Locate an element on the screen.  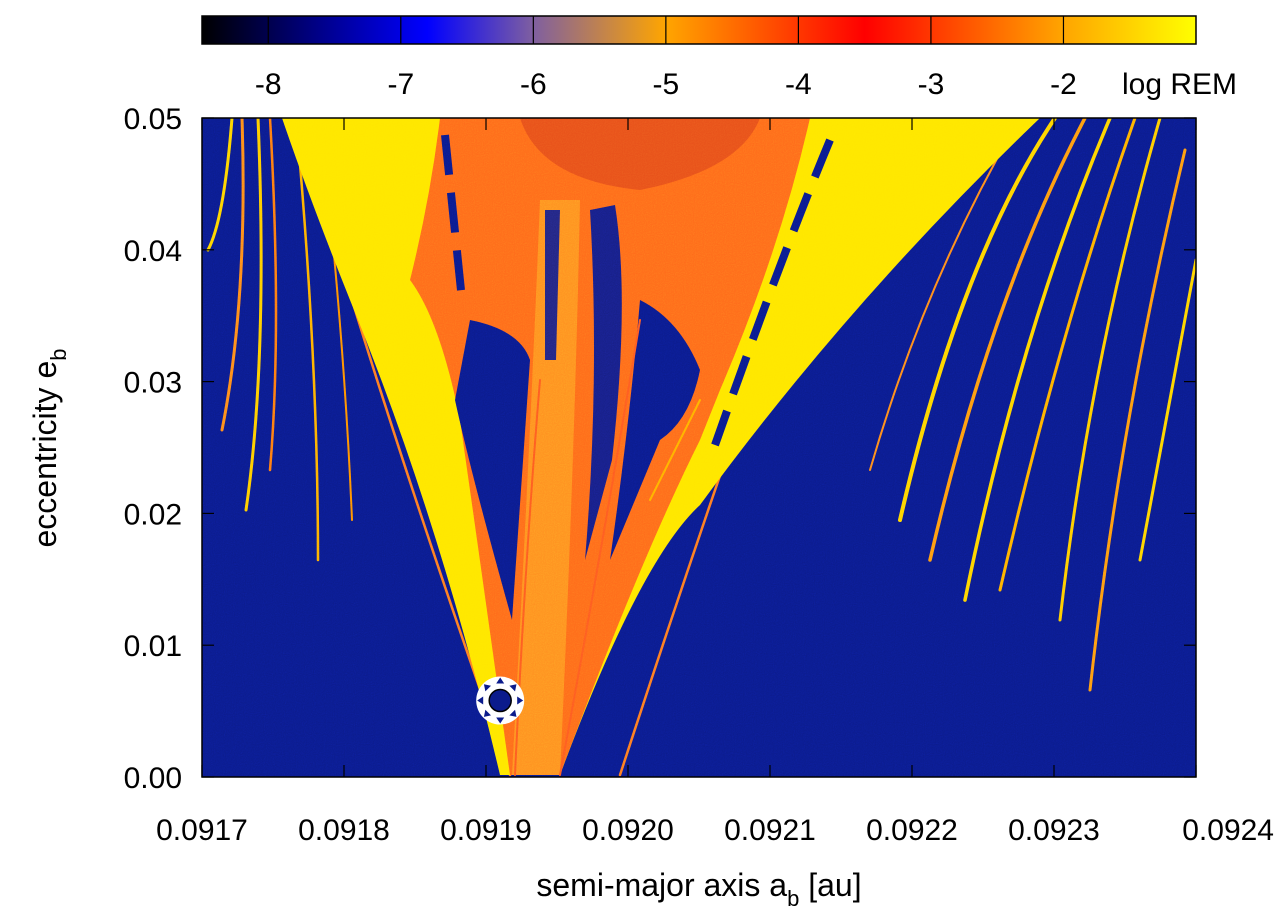
y-tick-label: 0.04 is located at coordinates (153, 251).